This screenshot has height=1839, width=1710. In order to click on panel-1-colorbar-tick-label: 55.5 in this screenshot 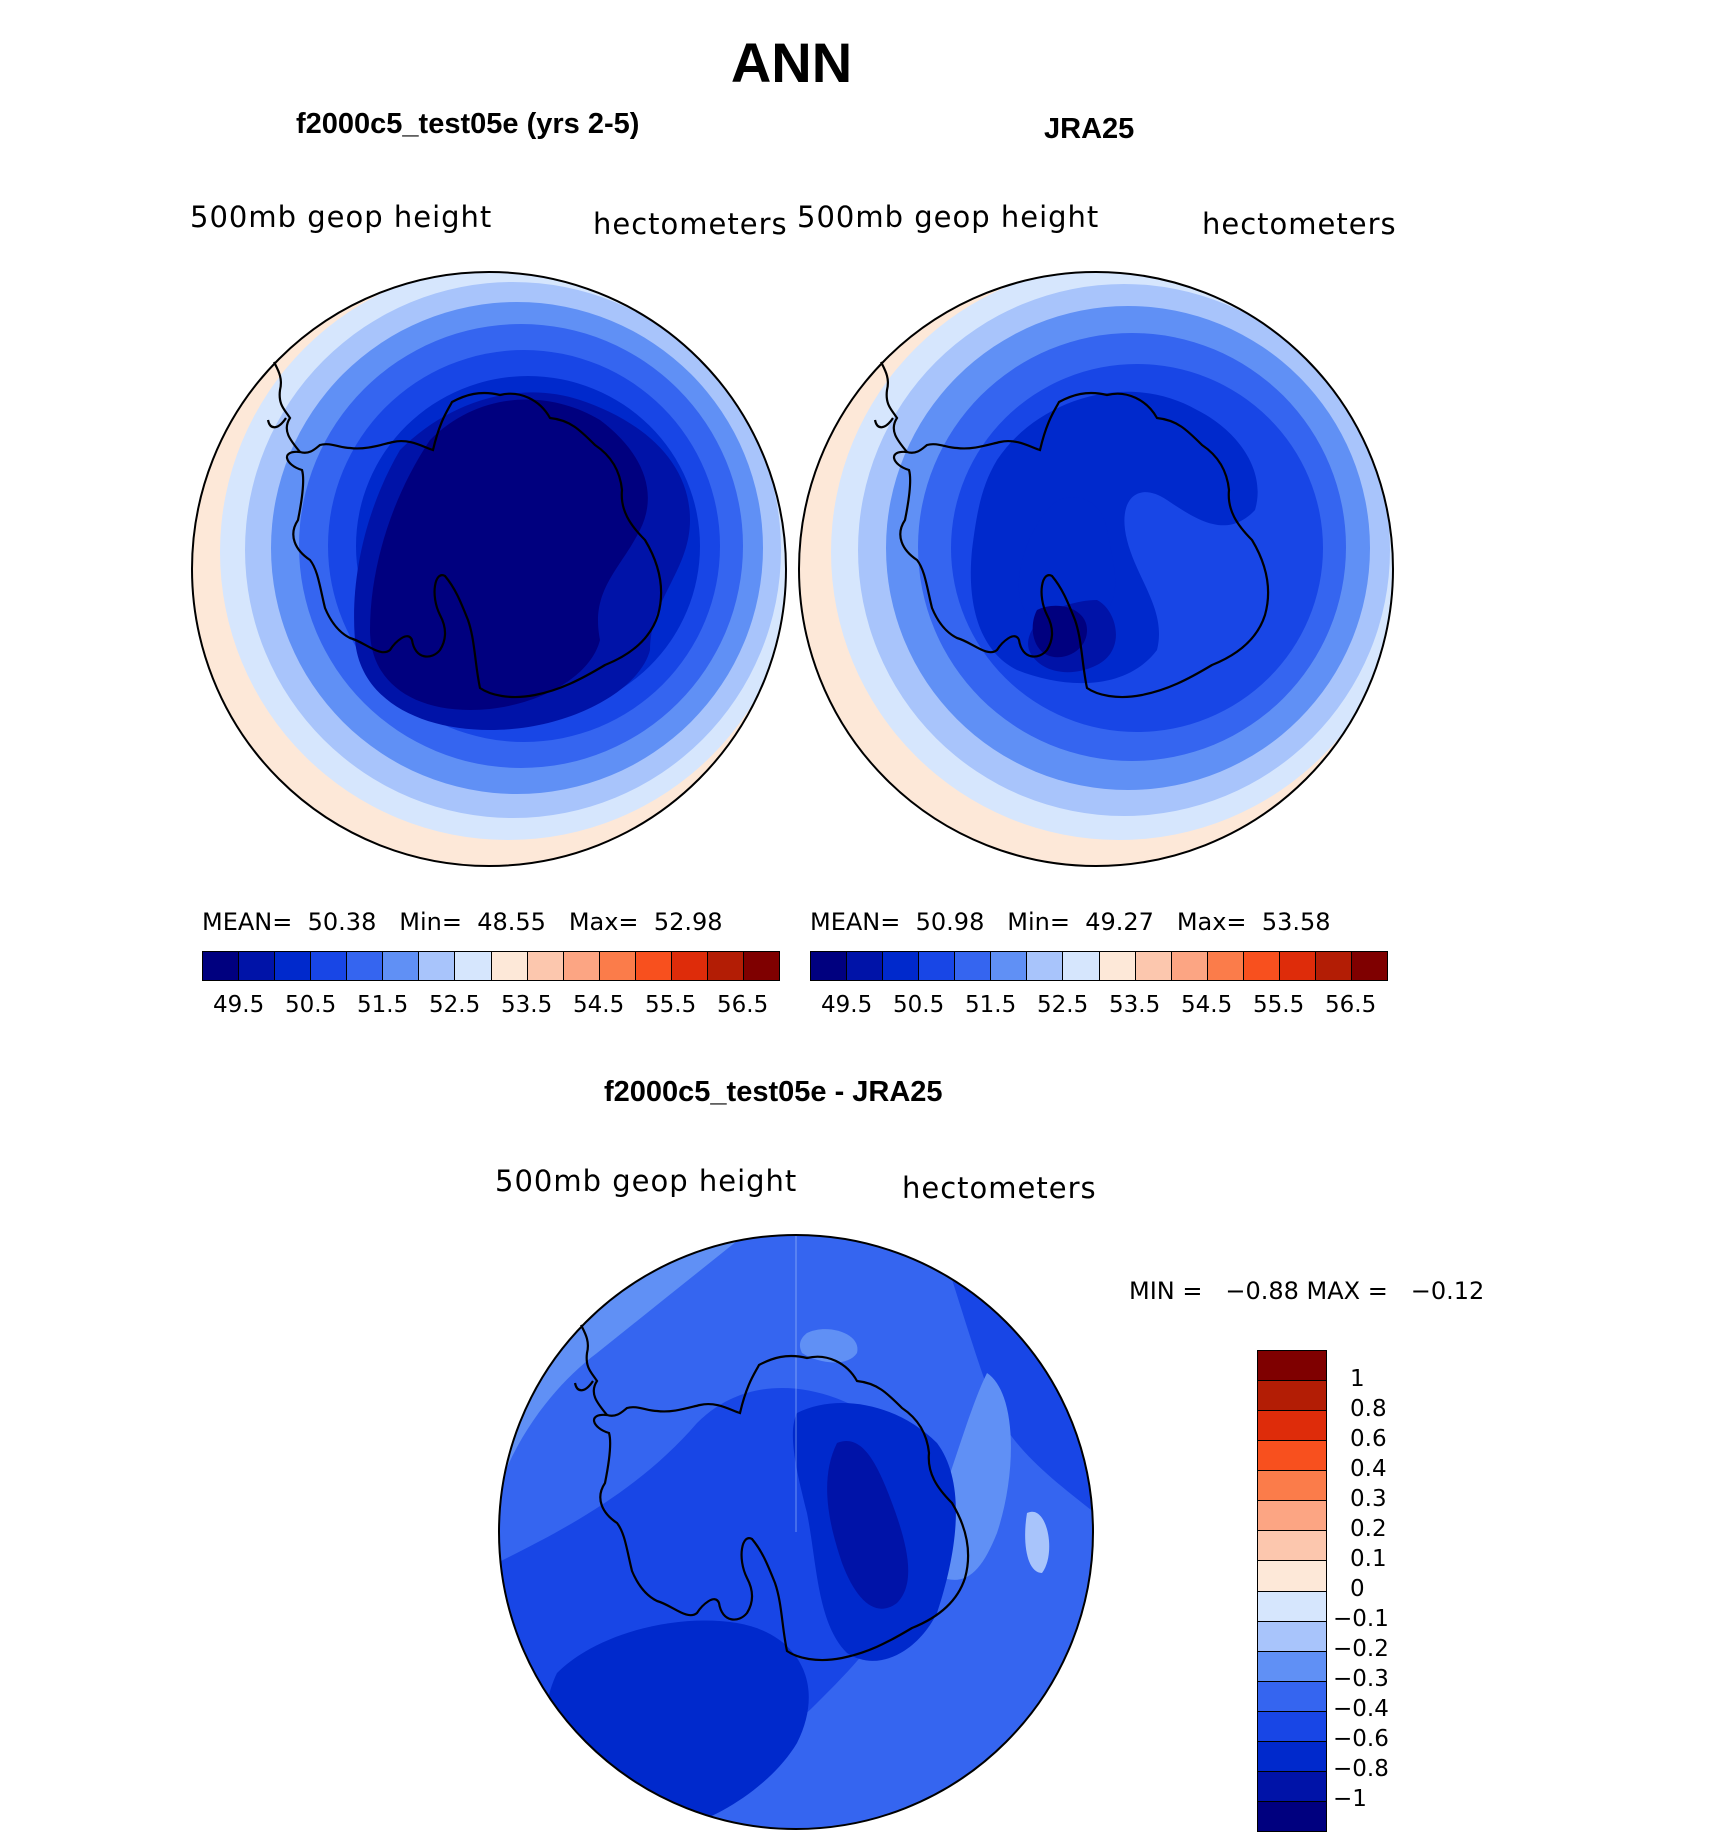, I will do `click(671, 1005)`.